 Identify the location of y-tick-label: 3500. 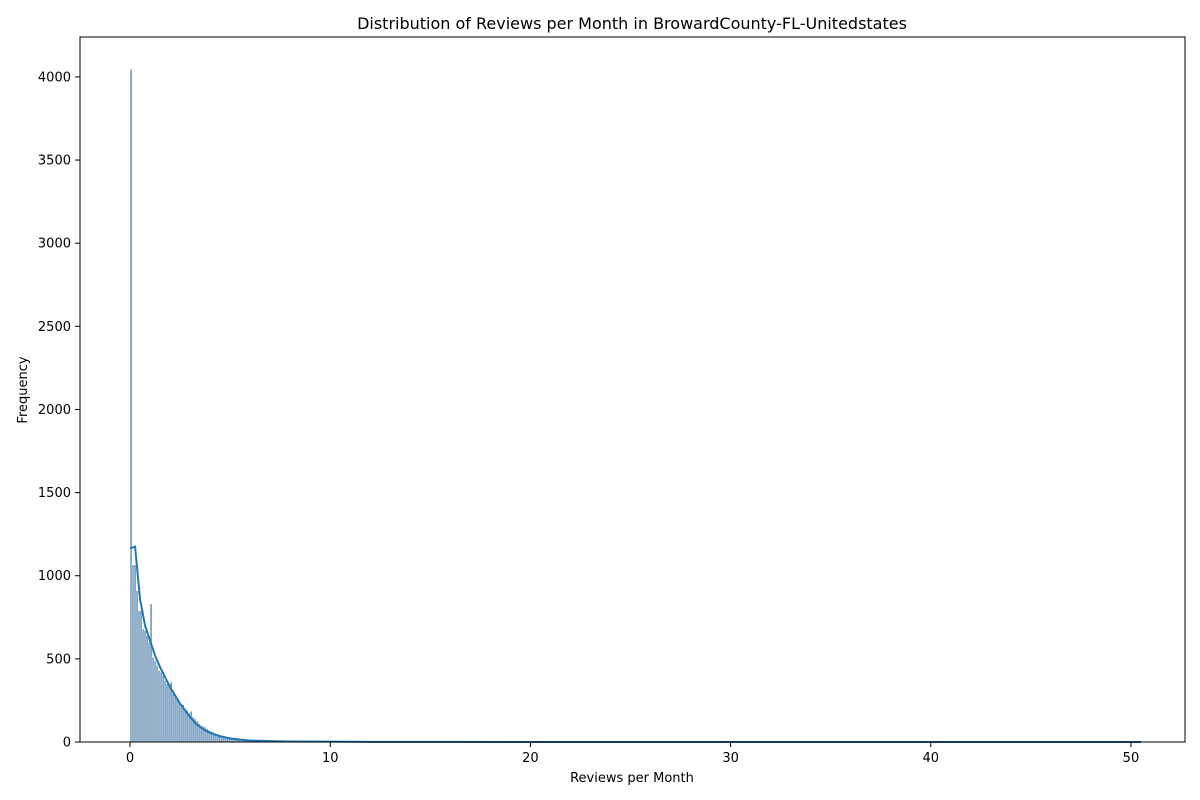
(54, 161).